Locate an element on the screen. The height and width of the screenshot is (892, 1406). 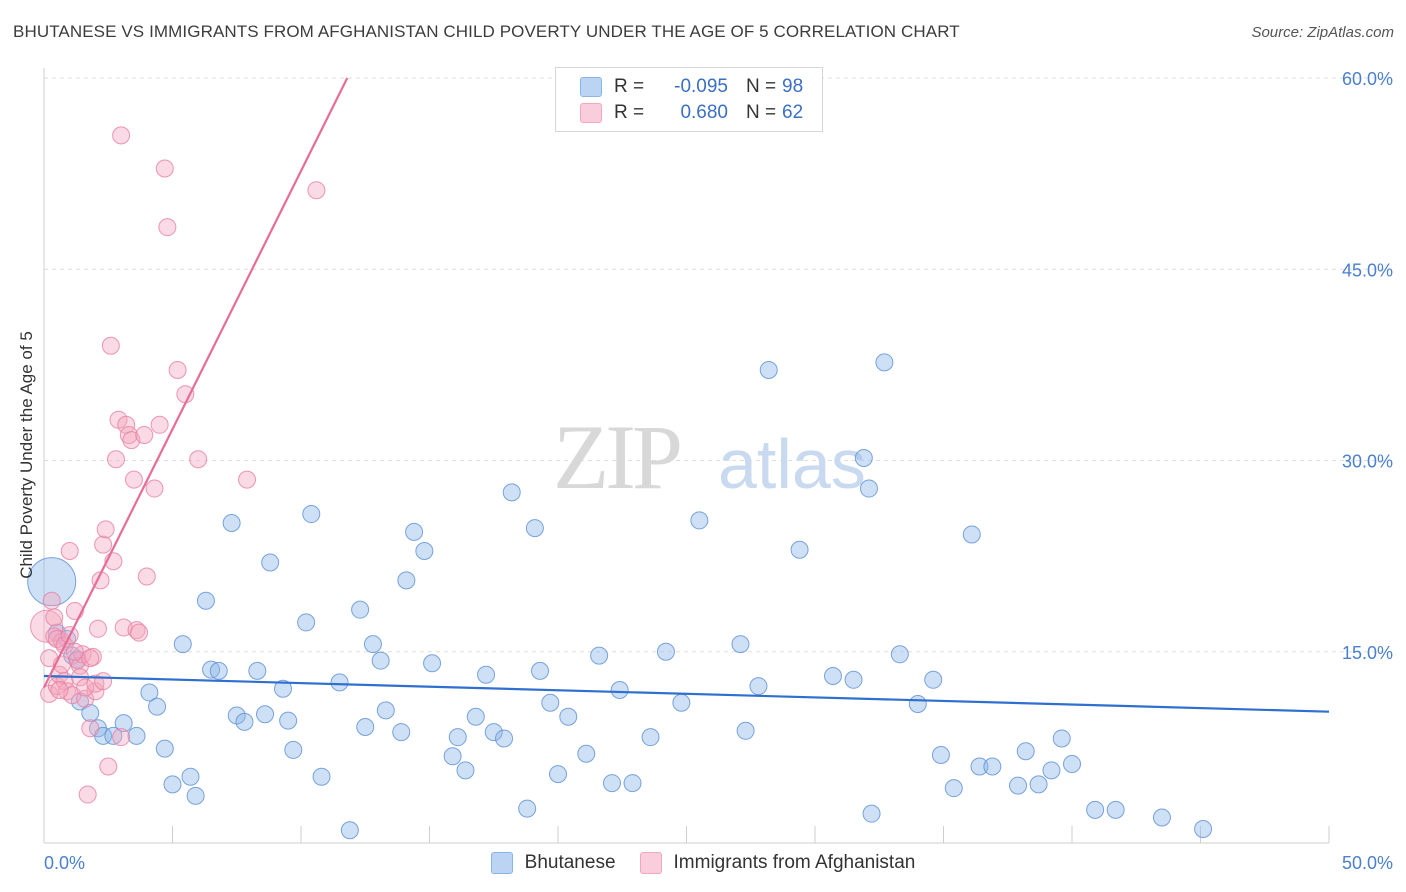
legend-item-bhutanese: Bhutanese is located at coordinates (553, 863).